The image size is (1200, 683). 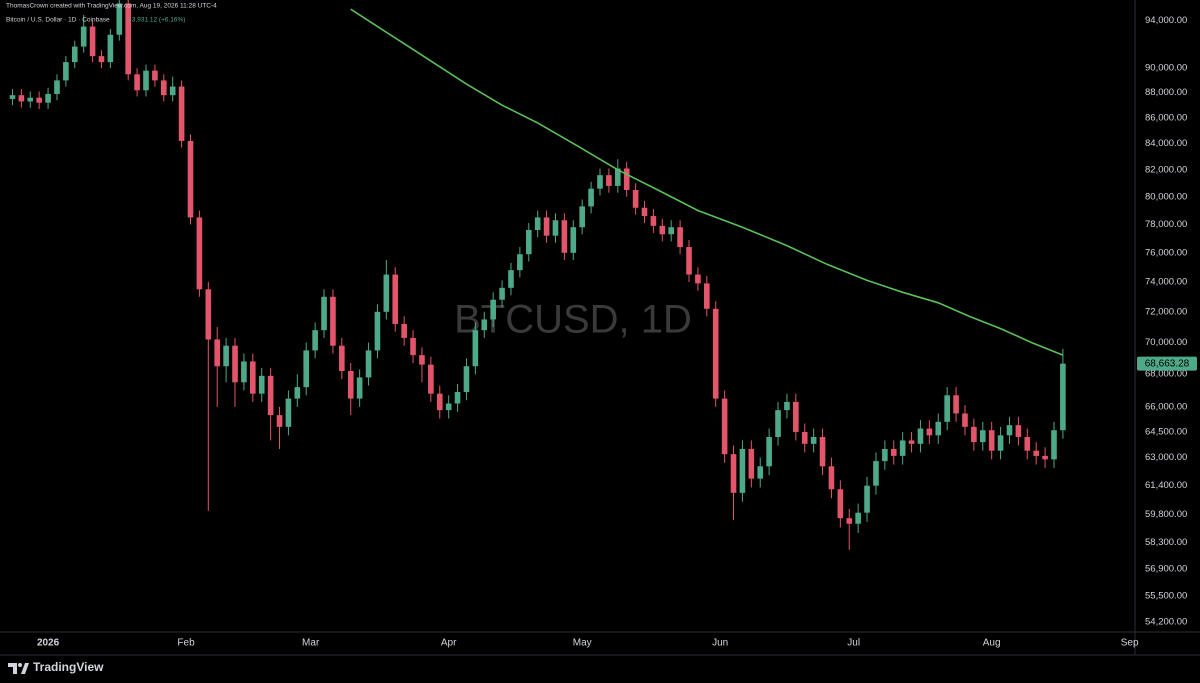 I want to click on y-tick-label: 54,200.00, so click(x=1166, y=621).